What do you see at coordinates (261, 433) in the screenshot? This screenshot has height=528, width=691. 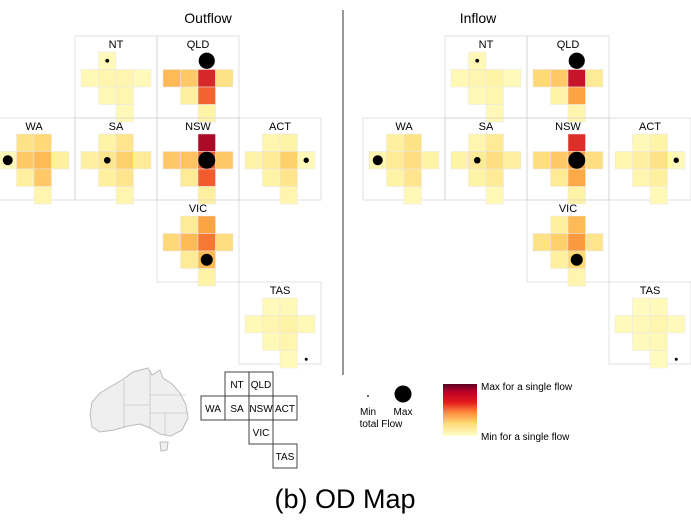 I see `layout-legend-label-vic: VIC` at bounding box center [261, 433].